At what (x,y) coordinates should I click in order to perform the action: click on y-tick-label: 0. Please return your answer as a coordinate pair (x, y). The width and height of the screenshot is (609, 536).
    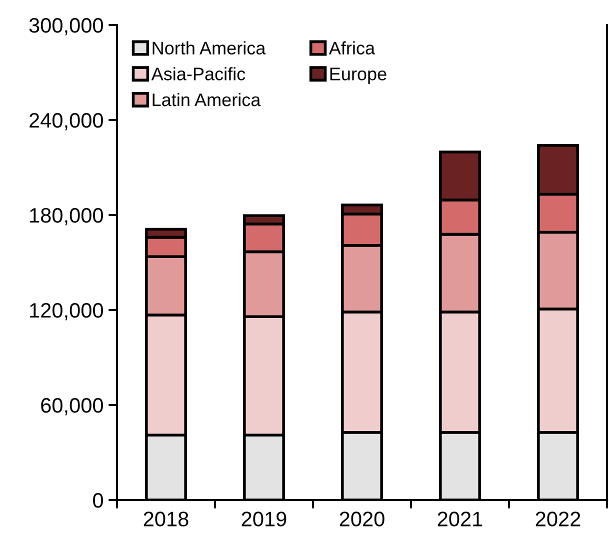
    Looking at the image, I should click on (98, 500).